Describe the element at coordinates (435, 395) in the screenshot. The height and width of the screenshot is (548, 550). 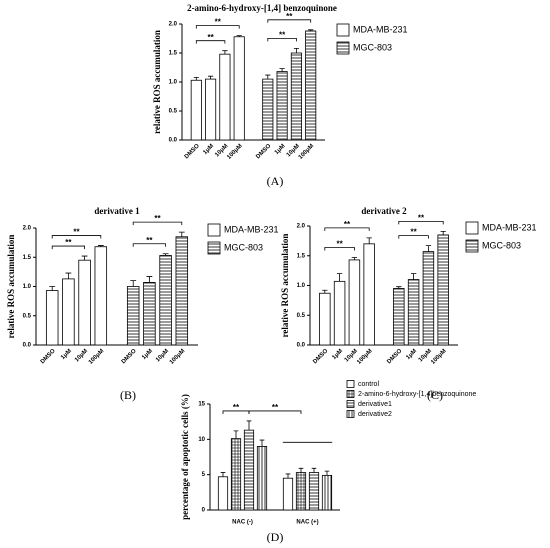
I see `panel-label: (C)` at that location.